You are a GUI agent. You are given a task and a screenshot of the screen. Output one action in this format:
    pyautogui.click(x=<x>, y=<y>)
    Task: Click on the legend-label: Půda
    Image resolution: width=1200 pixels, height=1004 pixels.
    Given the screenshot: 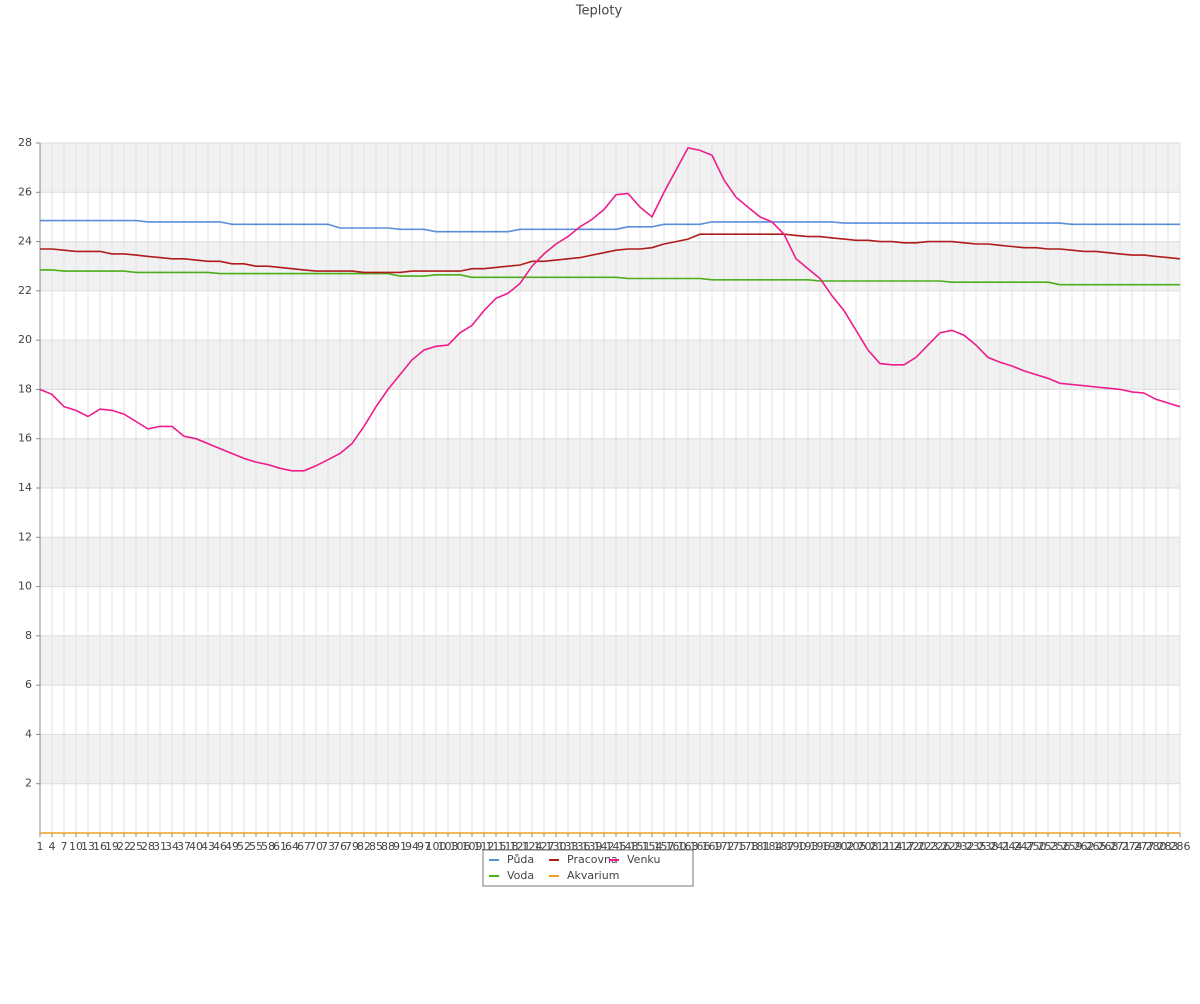 What is the action you would take?
    pyautogui.click(x=520, y=859)
    